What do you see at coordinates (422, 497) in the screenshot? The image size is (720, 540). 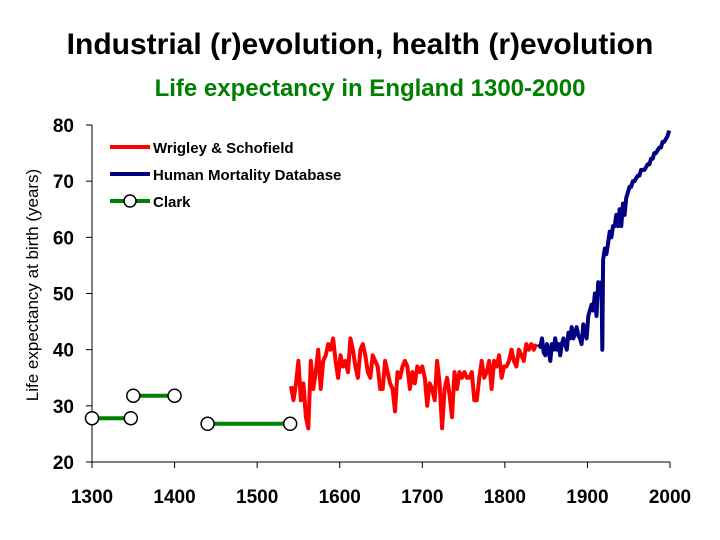 I see `x-tick-label: 1700` at bounding box center [422, 497].